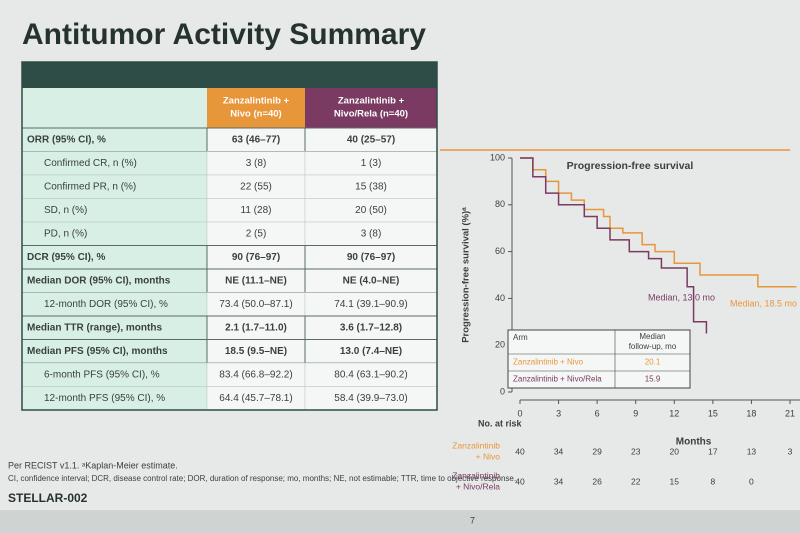 The image size is (800, 533). What do you see at coordinates (712, 481) in the screenshot?
I see `at-risk-count: 8` at bounding box center [712, 481].